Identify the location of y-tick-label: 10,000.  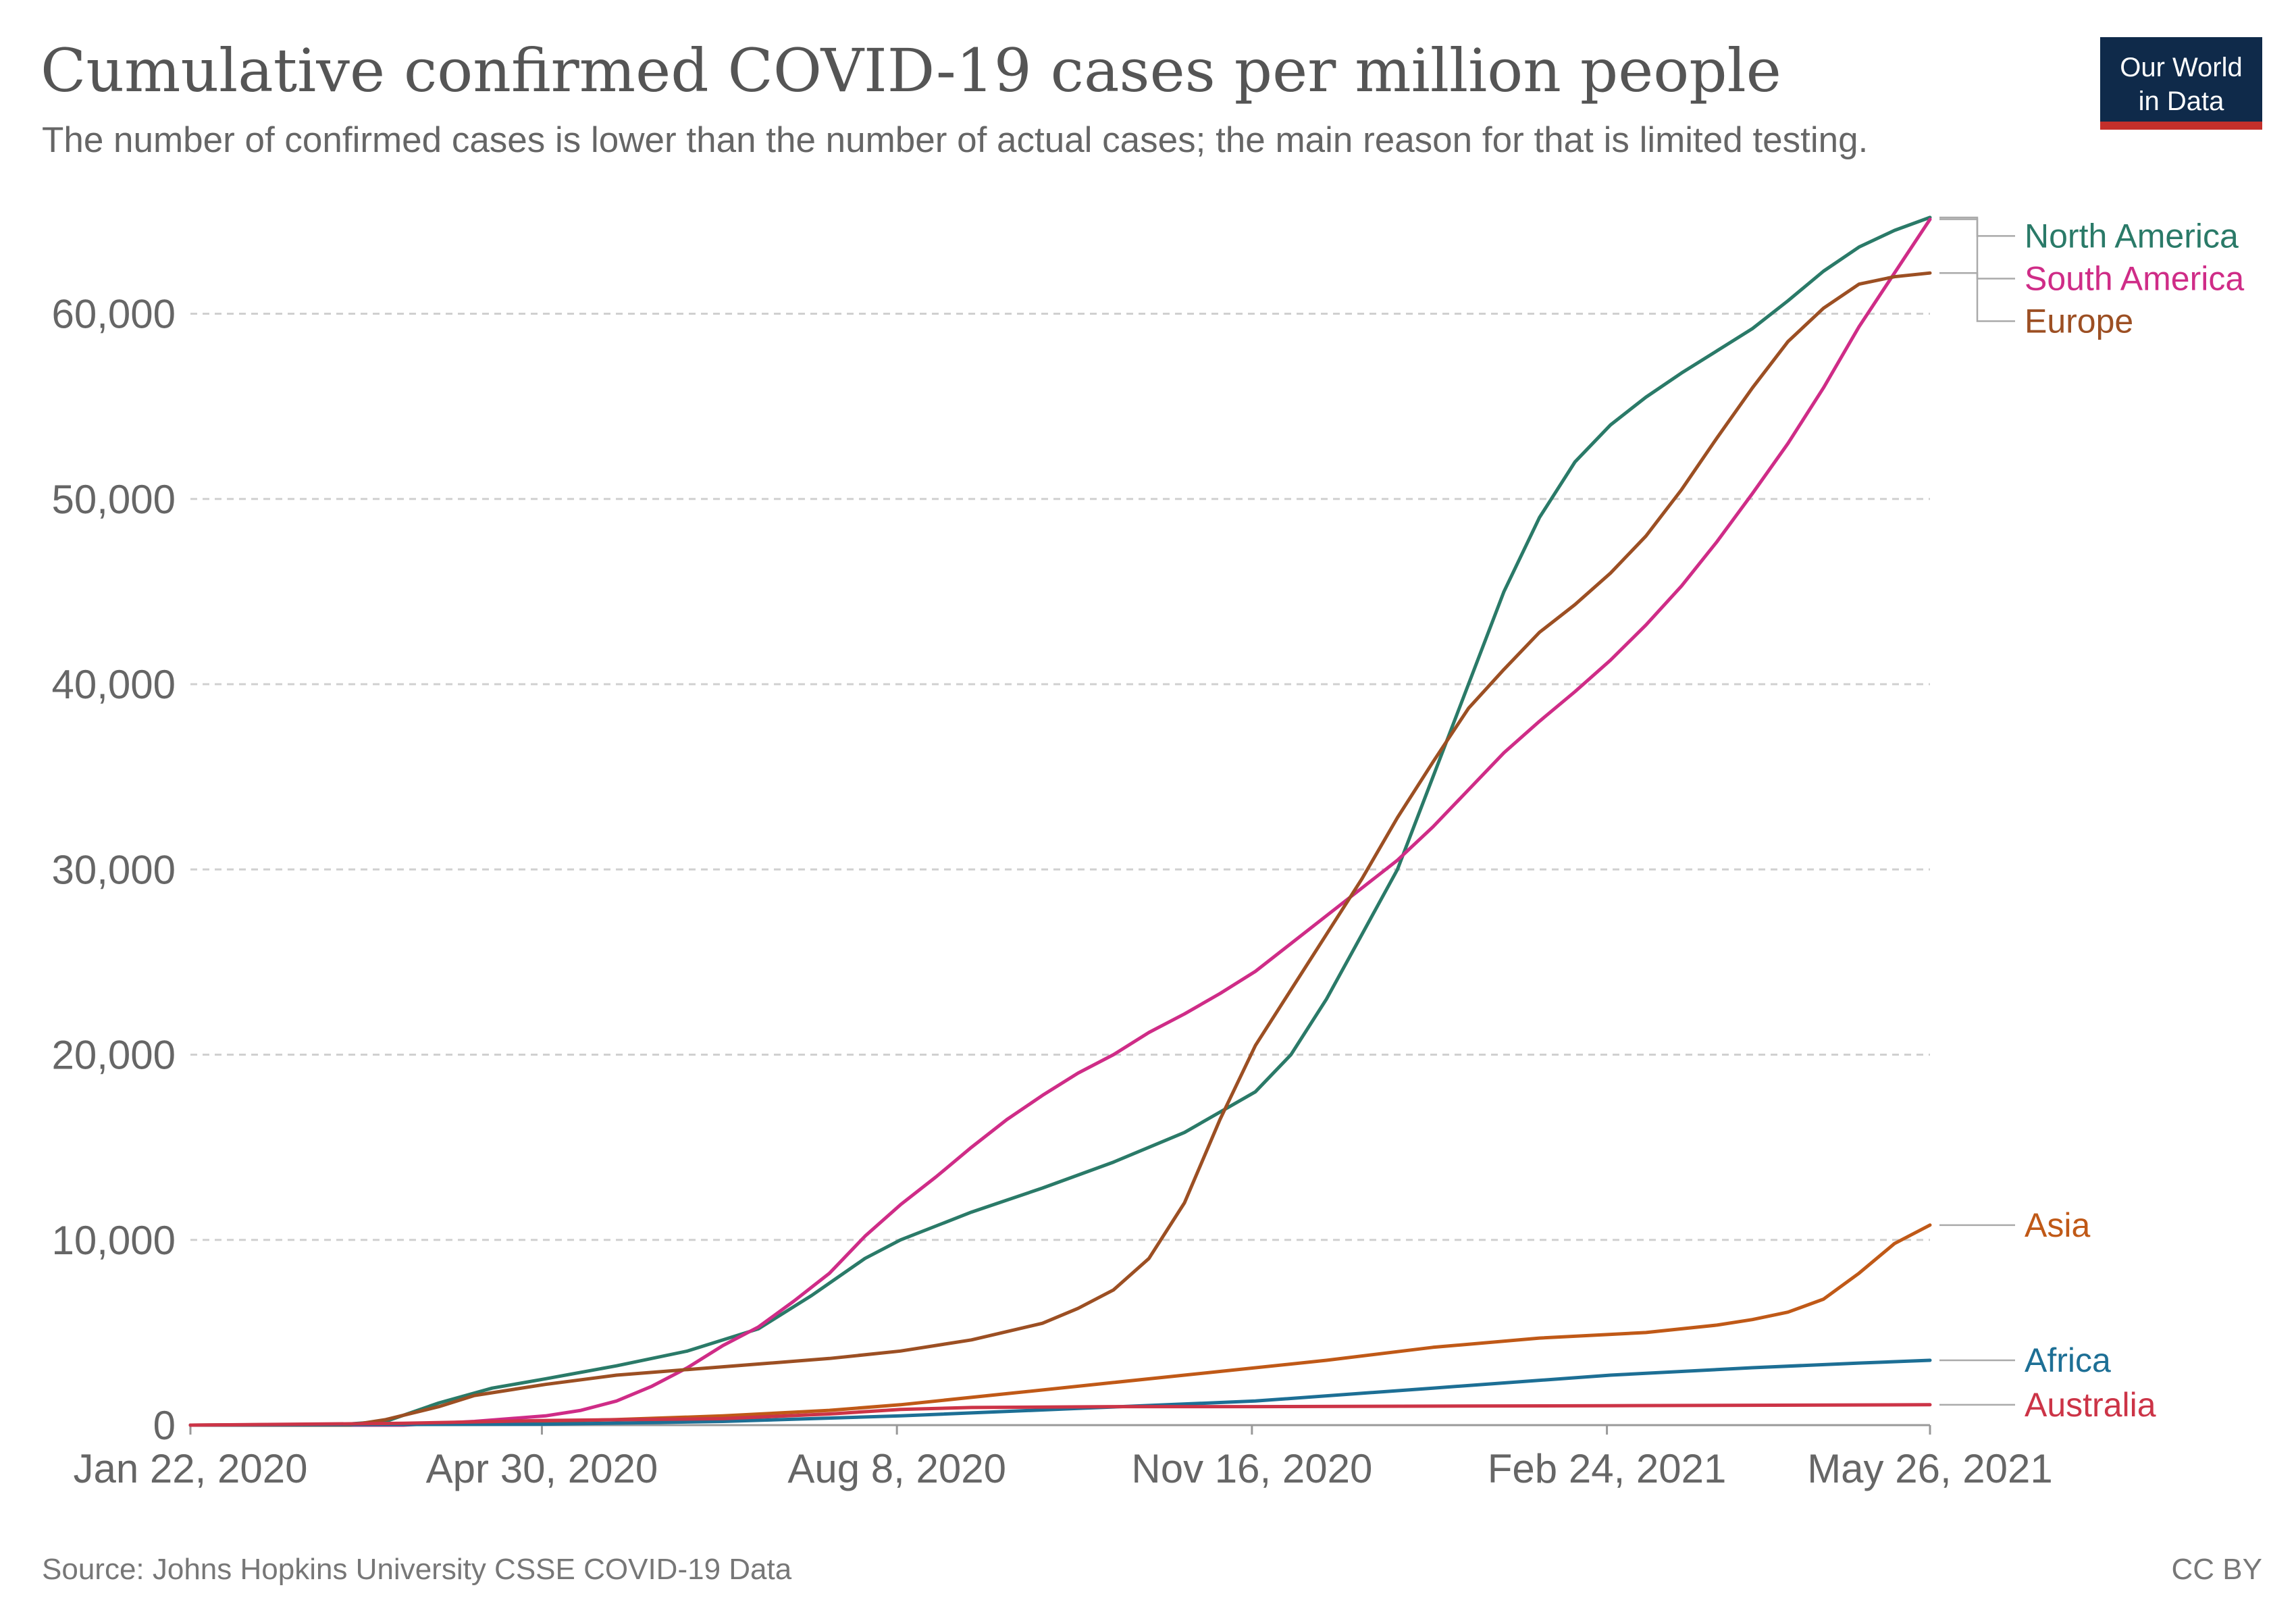
(113, 1240).